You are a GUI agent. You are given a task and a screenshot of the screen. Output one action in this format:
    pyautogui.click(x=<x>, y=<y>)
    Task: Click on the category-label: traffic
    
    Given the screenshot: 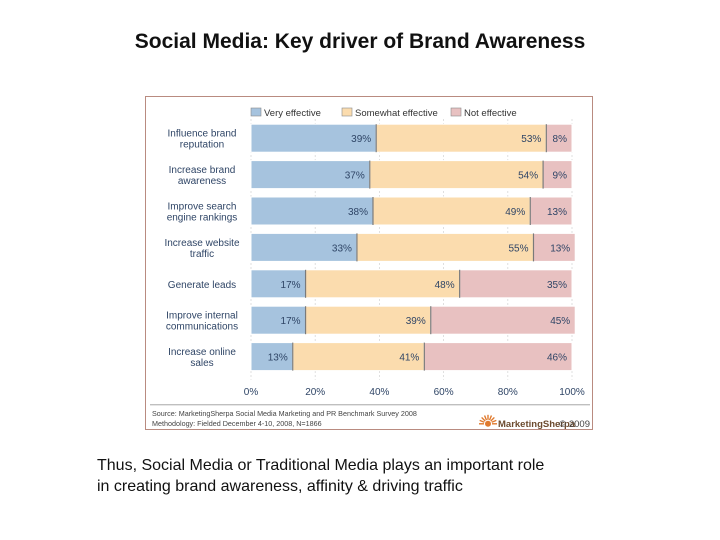 What is the action you would take?
    pyautogui.click(x=202, y=254)
    